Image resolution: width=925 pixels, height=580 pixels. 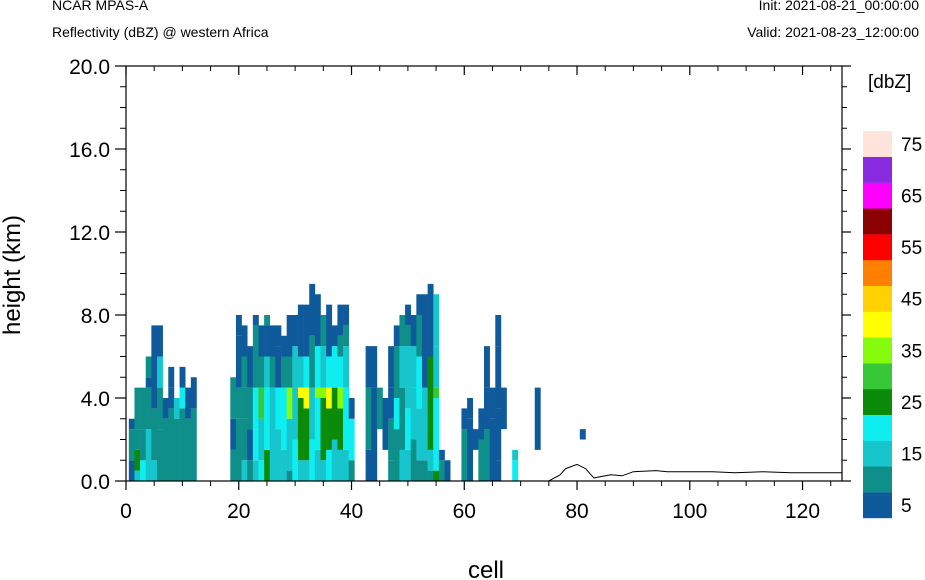 What do you see at coordinates (892, 325) in the screenshot?
I see `colorbar: 5 15 25 35 45 55 65 75` at bounding box center [892, 325].